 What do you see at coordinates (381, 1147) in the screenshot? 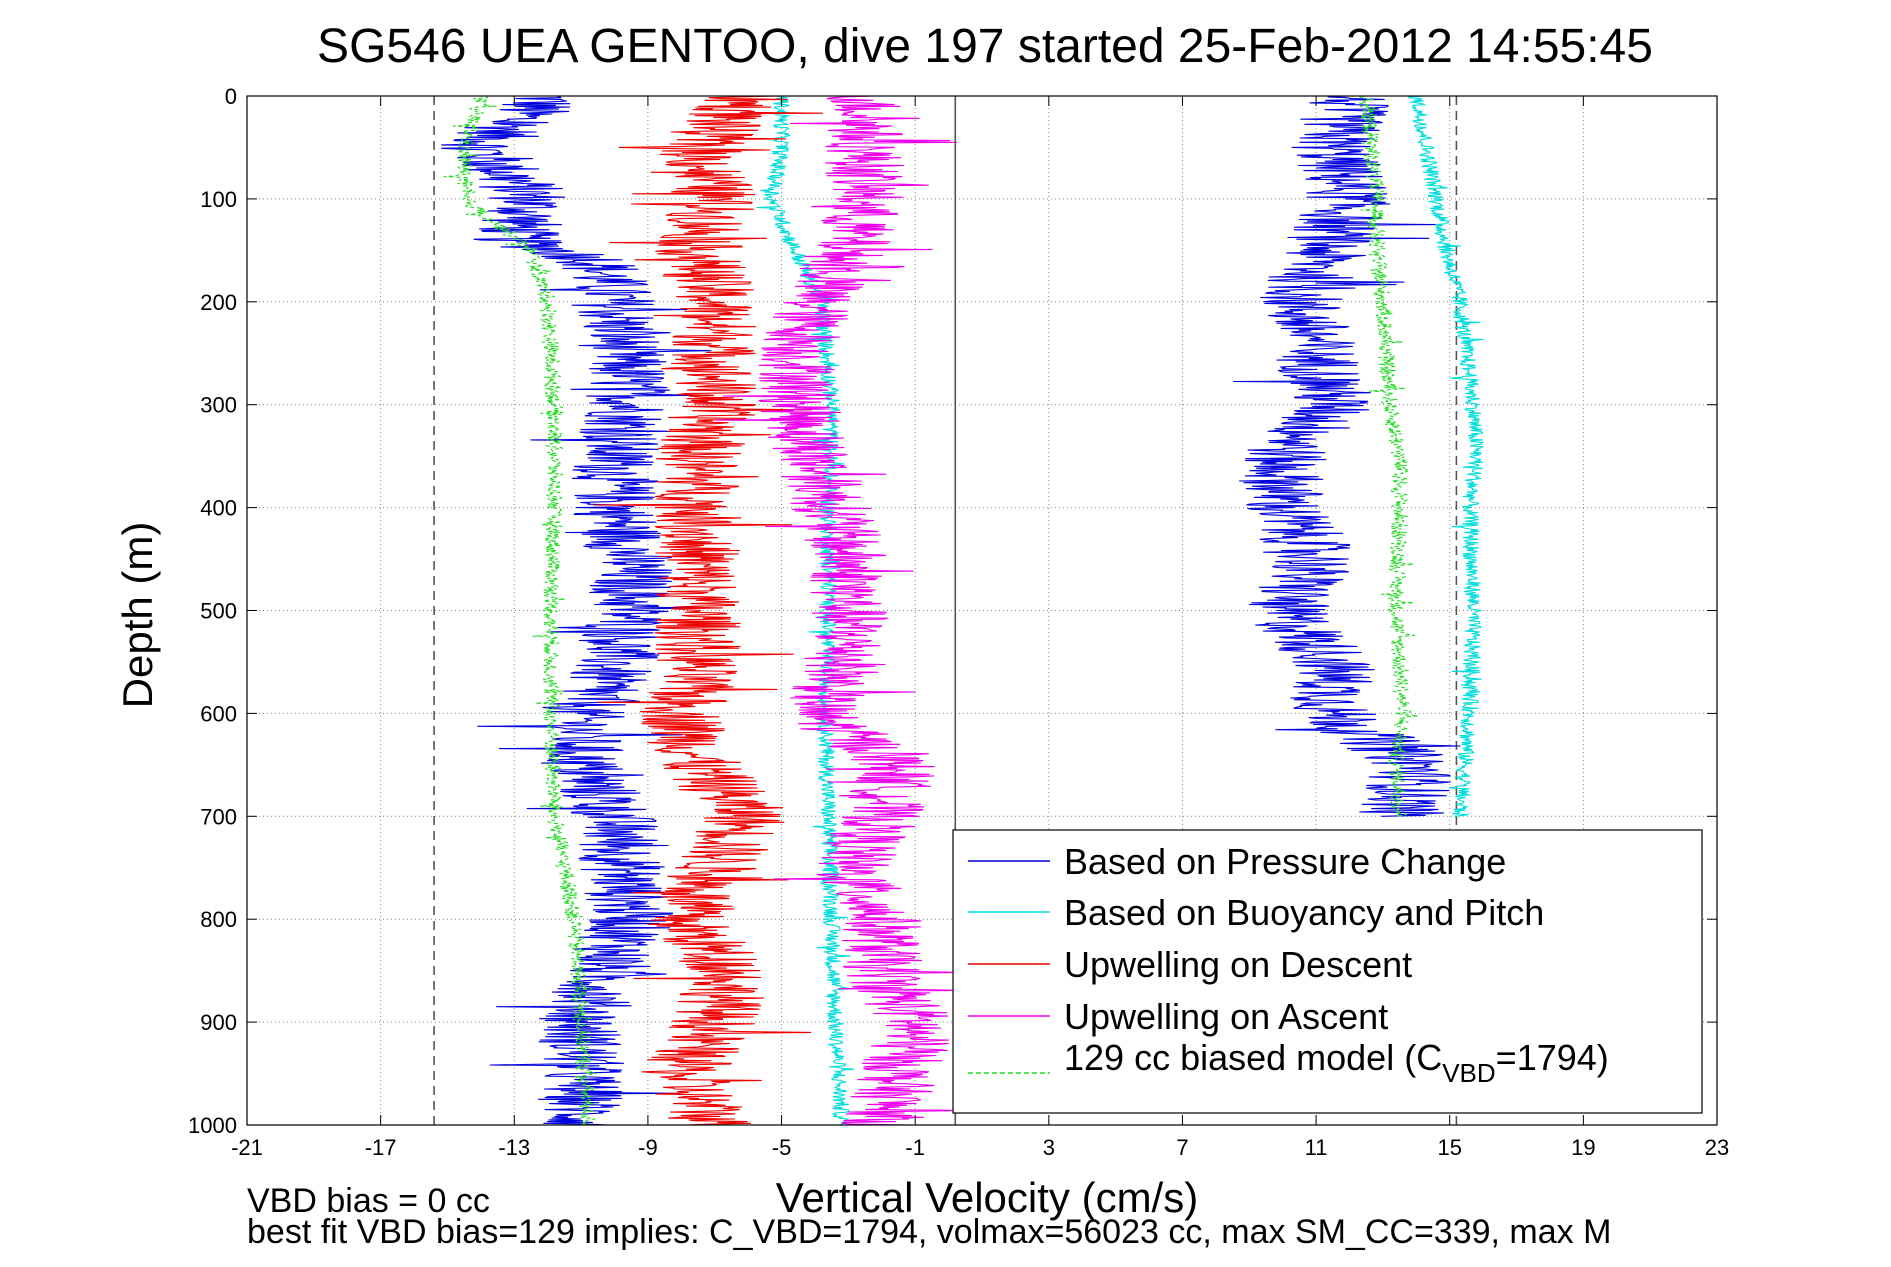
I see `x-tick-label: -17` at bounding box center [381, 1147].